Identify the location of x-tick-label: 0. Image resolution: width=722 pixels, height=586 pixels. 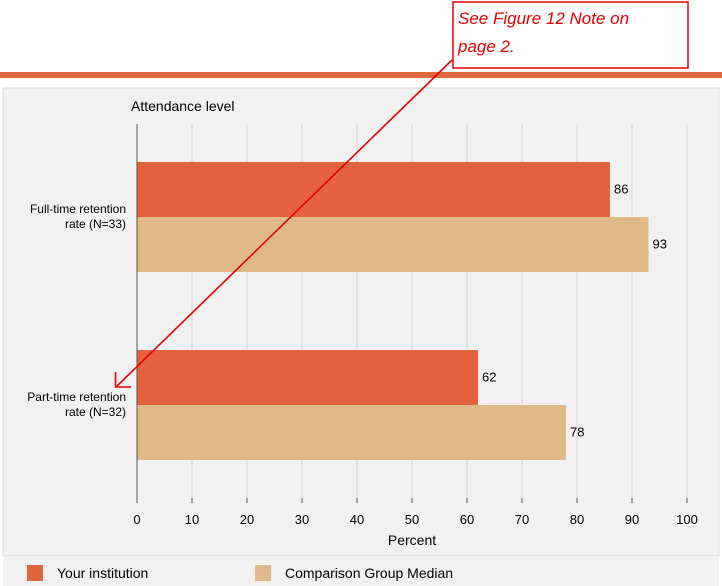
(136, 519).